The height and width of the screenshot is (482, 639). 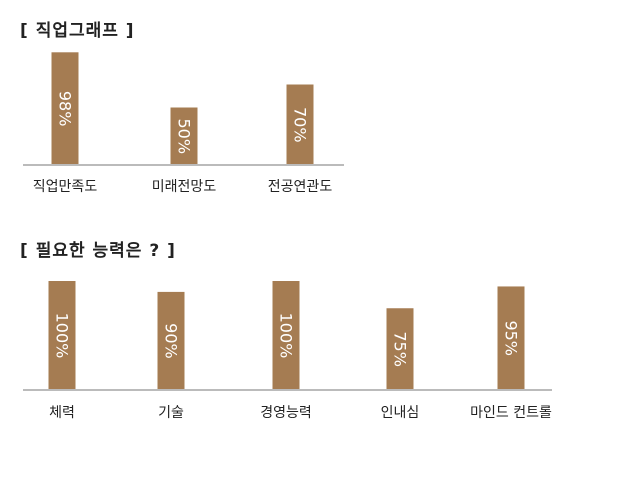 I want to click on chart1-value-label-3: 70%, so click(x=300, y=125).